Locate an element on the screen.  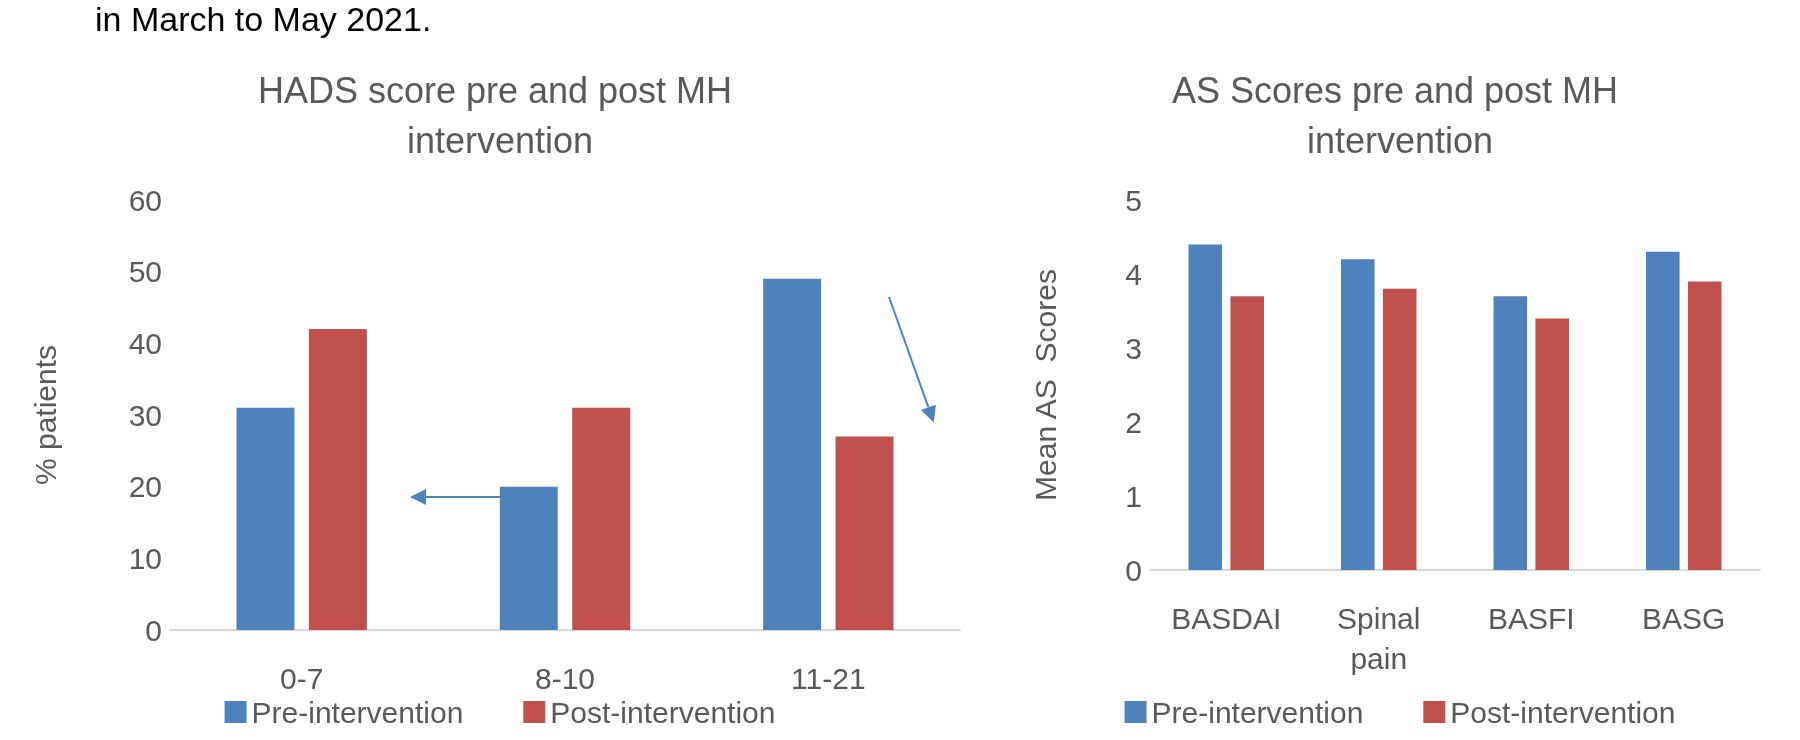
chart-title: AS Scores pre and post MH intervention is located at coordinates (1400, 115).